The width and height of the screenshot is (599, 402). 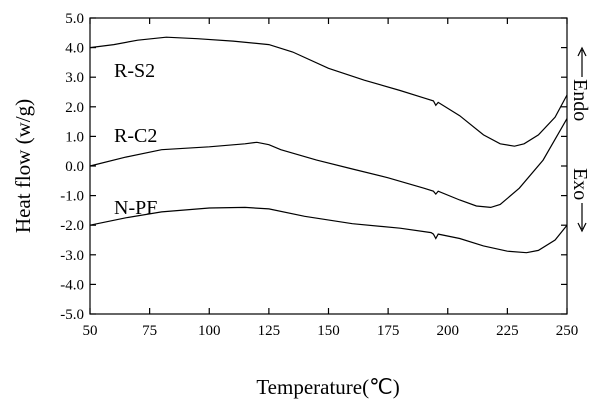 What do you see at coordinates (580, 100) in the screenshot?
I see `endo-label: Endo` at bounding box center [580, 100].